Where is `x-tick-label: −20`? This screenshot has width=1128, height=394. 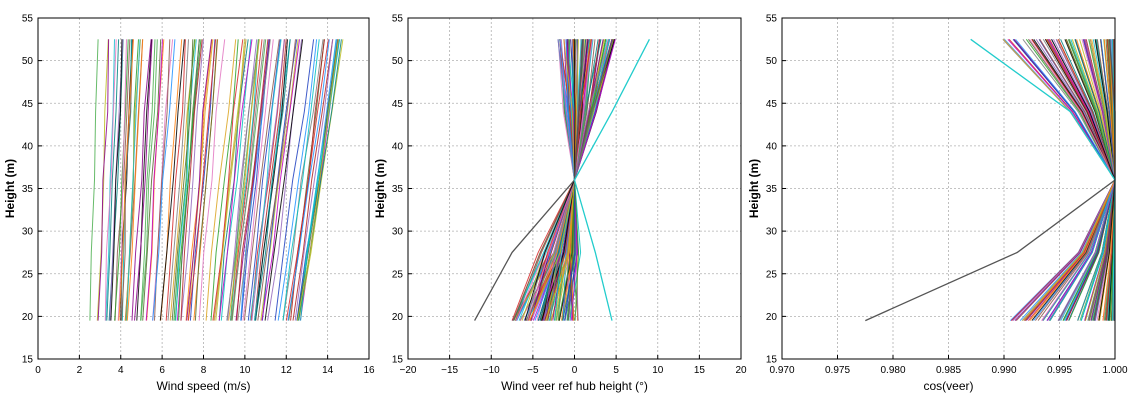
x-tick-label: −20 is located at coordinates (408, 370).